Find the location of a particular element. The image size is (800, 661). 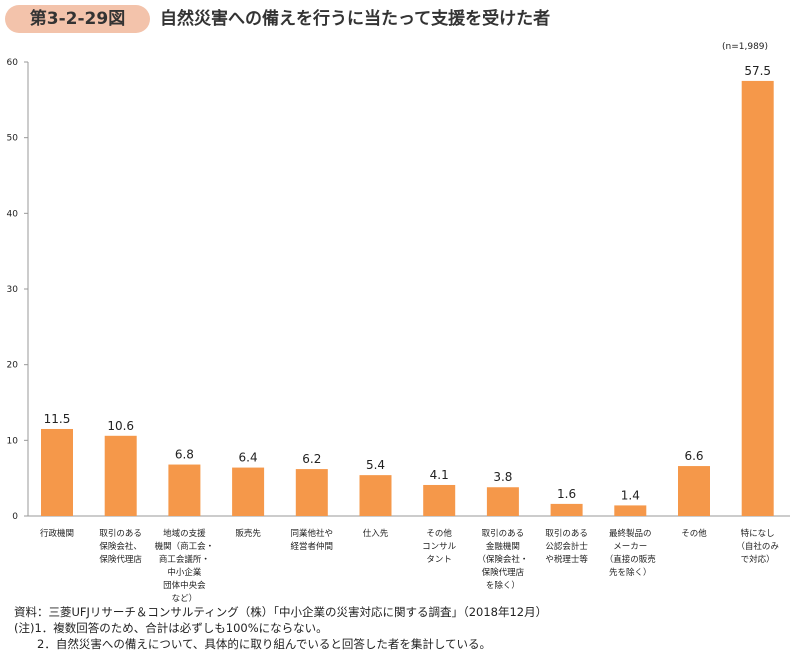

x-tick-label: 地域の支援 機関（商工会・ 商工会議所・ 中小企業 団体中央会 など） is located at coordinates (184, 566).